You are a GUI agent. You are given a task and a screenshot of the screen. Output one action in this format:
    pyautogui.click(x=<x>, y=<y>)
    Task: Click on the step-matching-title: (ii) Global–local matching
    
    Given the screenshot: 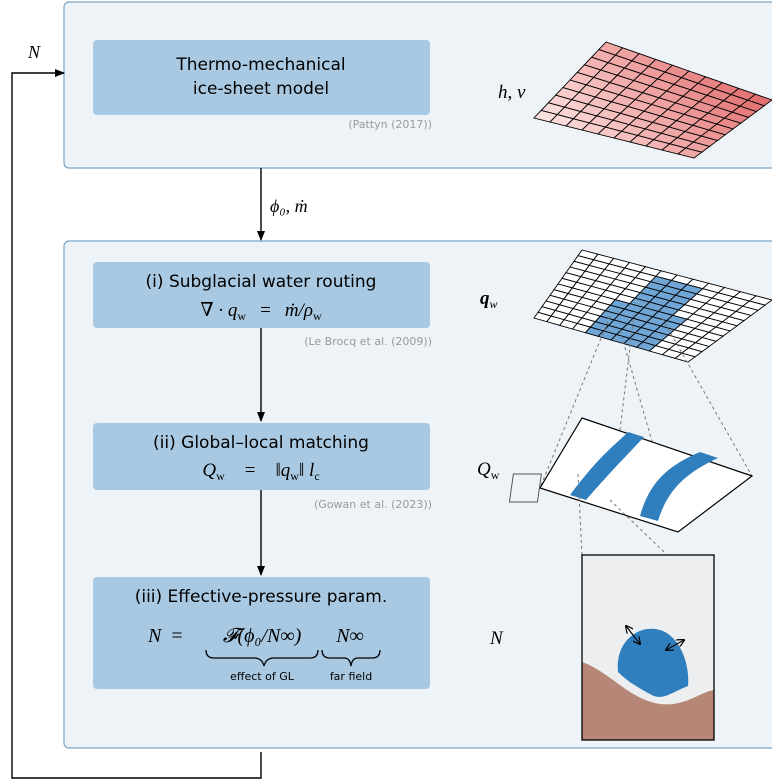 What is the action you would take?
    pyautogui.click(x=261, y=443)
    